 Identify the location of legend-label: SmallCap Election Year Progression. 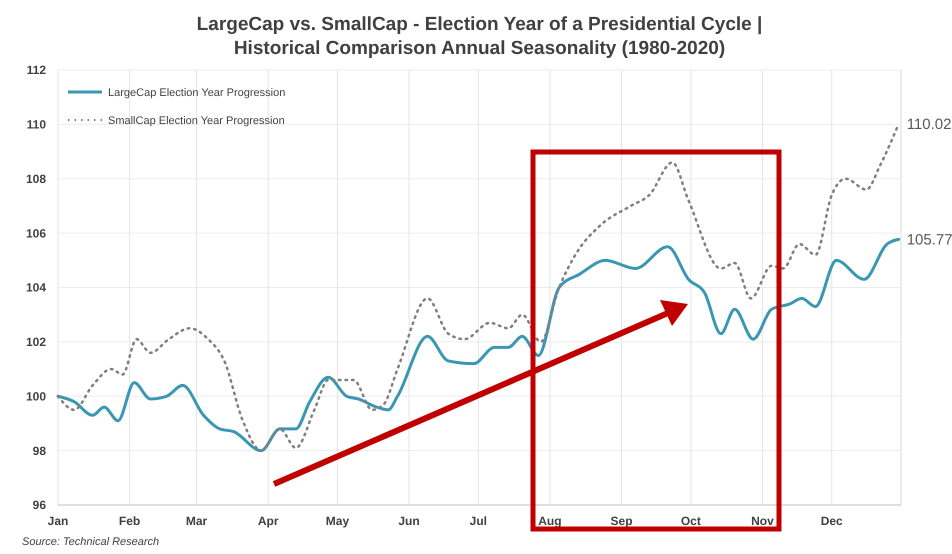
(196, 120).